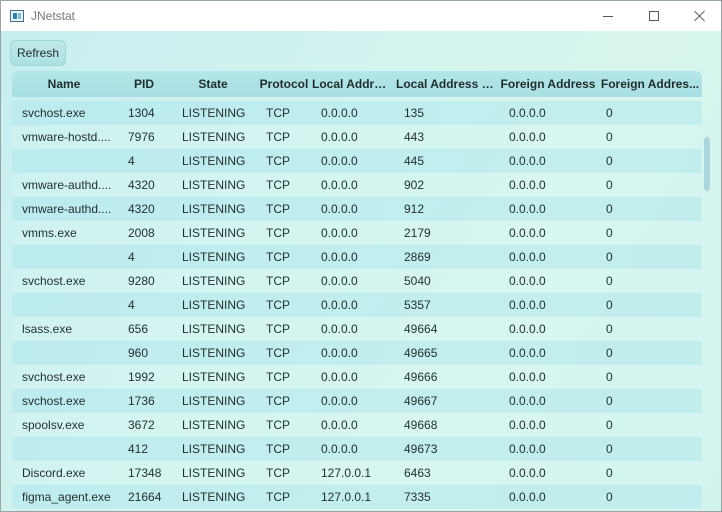 This screenshot has width=722, height=512. I want to click on column-header-state: State, so click(213, 84).